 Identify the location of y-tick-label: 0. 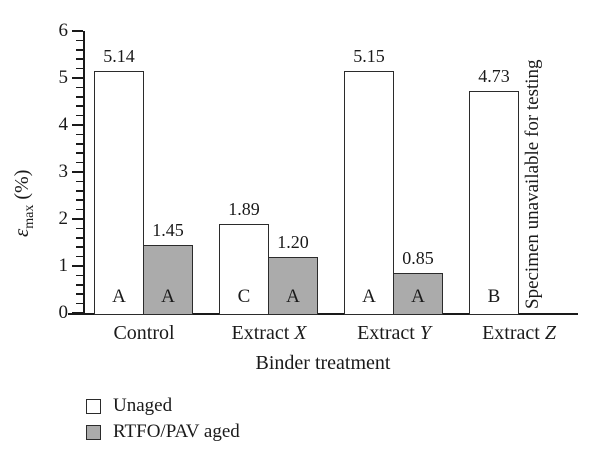
(63, 312).